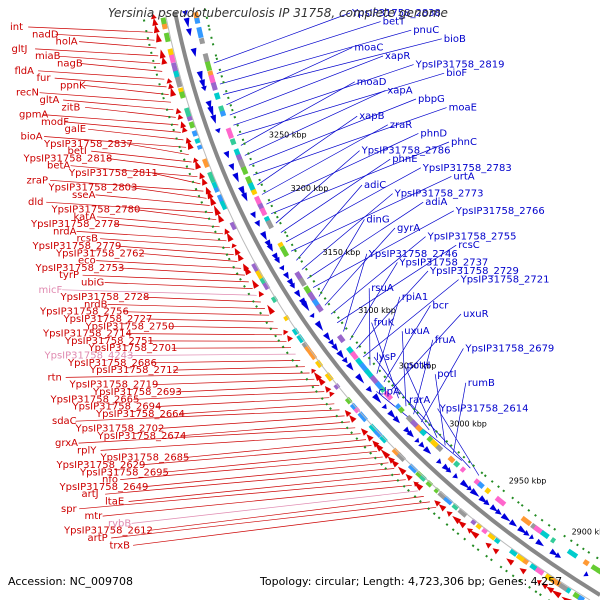 This screenshot has width=600, height=600. I want to click on gene-label-right: uxuR, so click(476, 314).